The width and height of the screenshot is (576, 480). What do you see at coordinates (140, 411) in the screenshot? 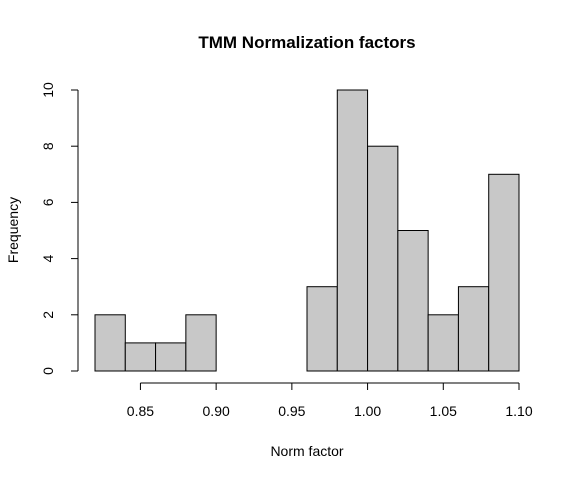
I see `x-tick-label: 0.85` at bounding box center [140, 411].